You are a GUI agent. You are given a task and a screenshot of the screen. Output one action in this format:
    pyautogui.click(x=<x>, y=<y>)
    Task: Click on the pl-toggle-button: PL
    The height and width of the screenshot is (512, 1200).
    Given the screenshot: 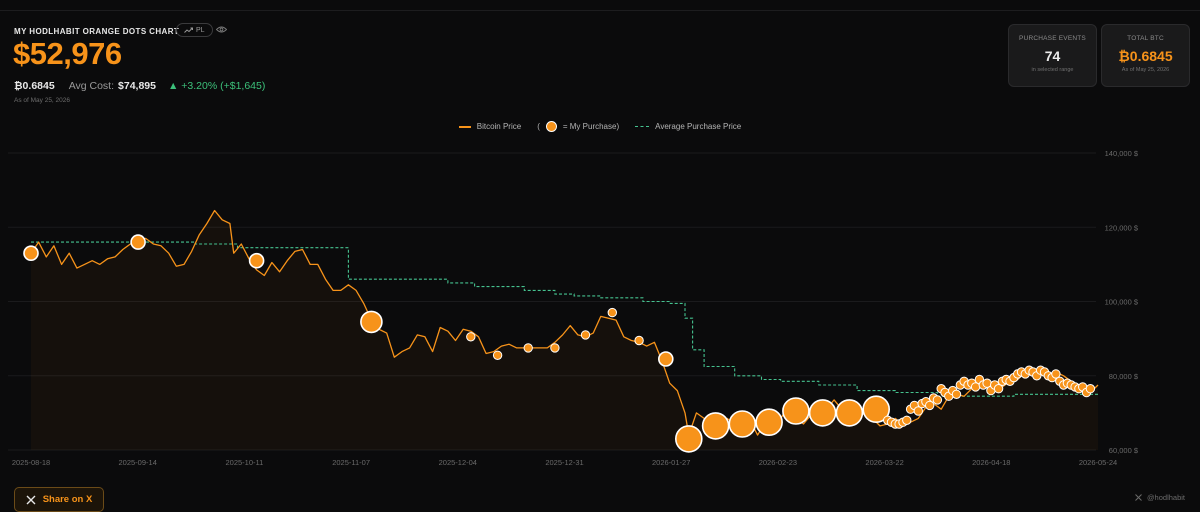 What is the action you would take?
    pyautogui.click(x=194, y=30)
    